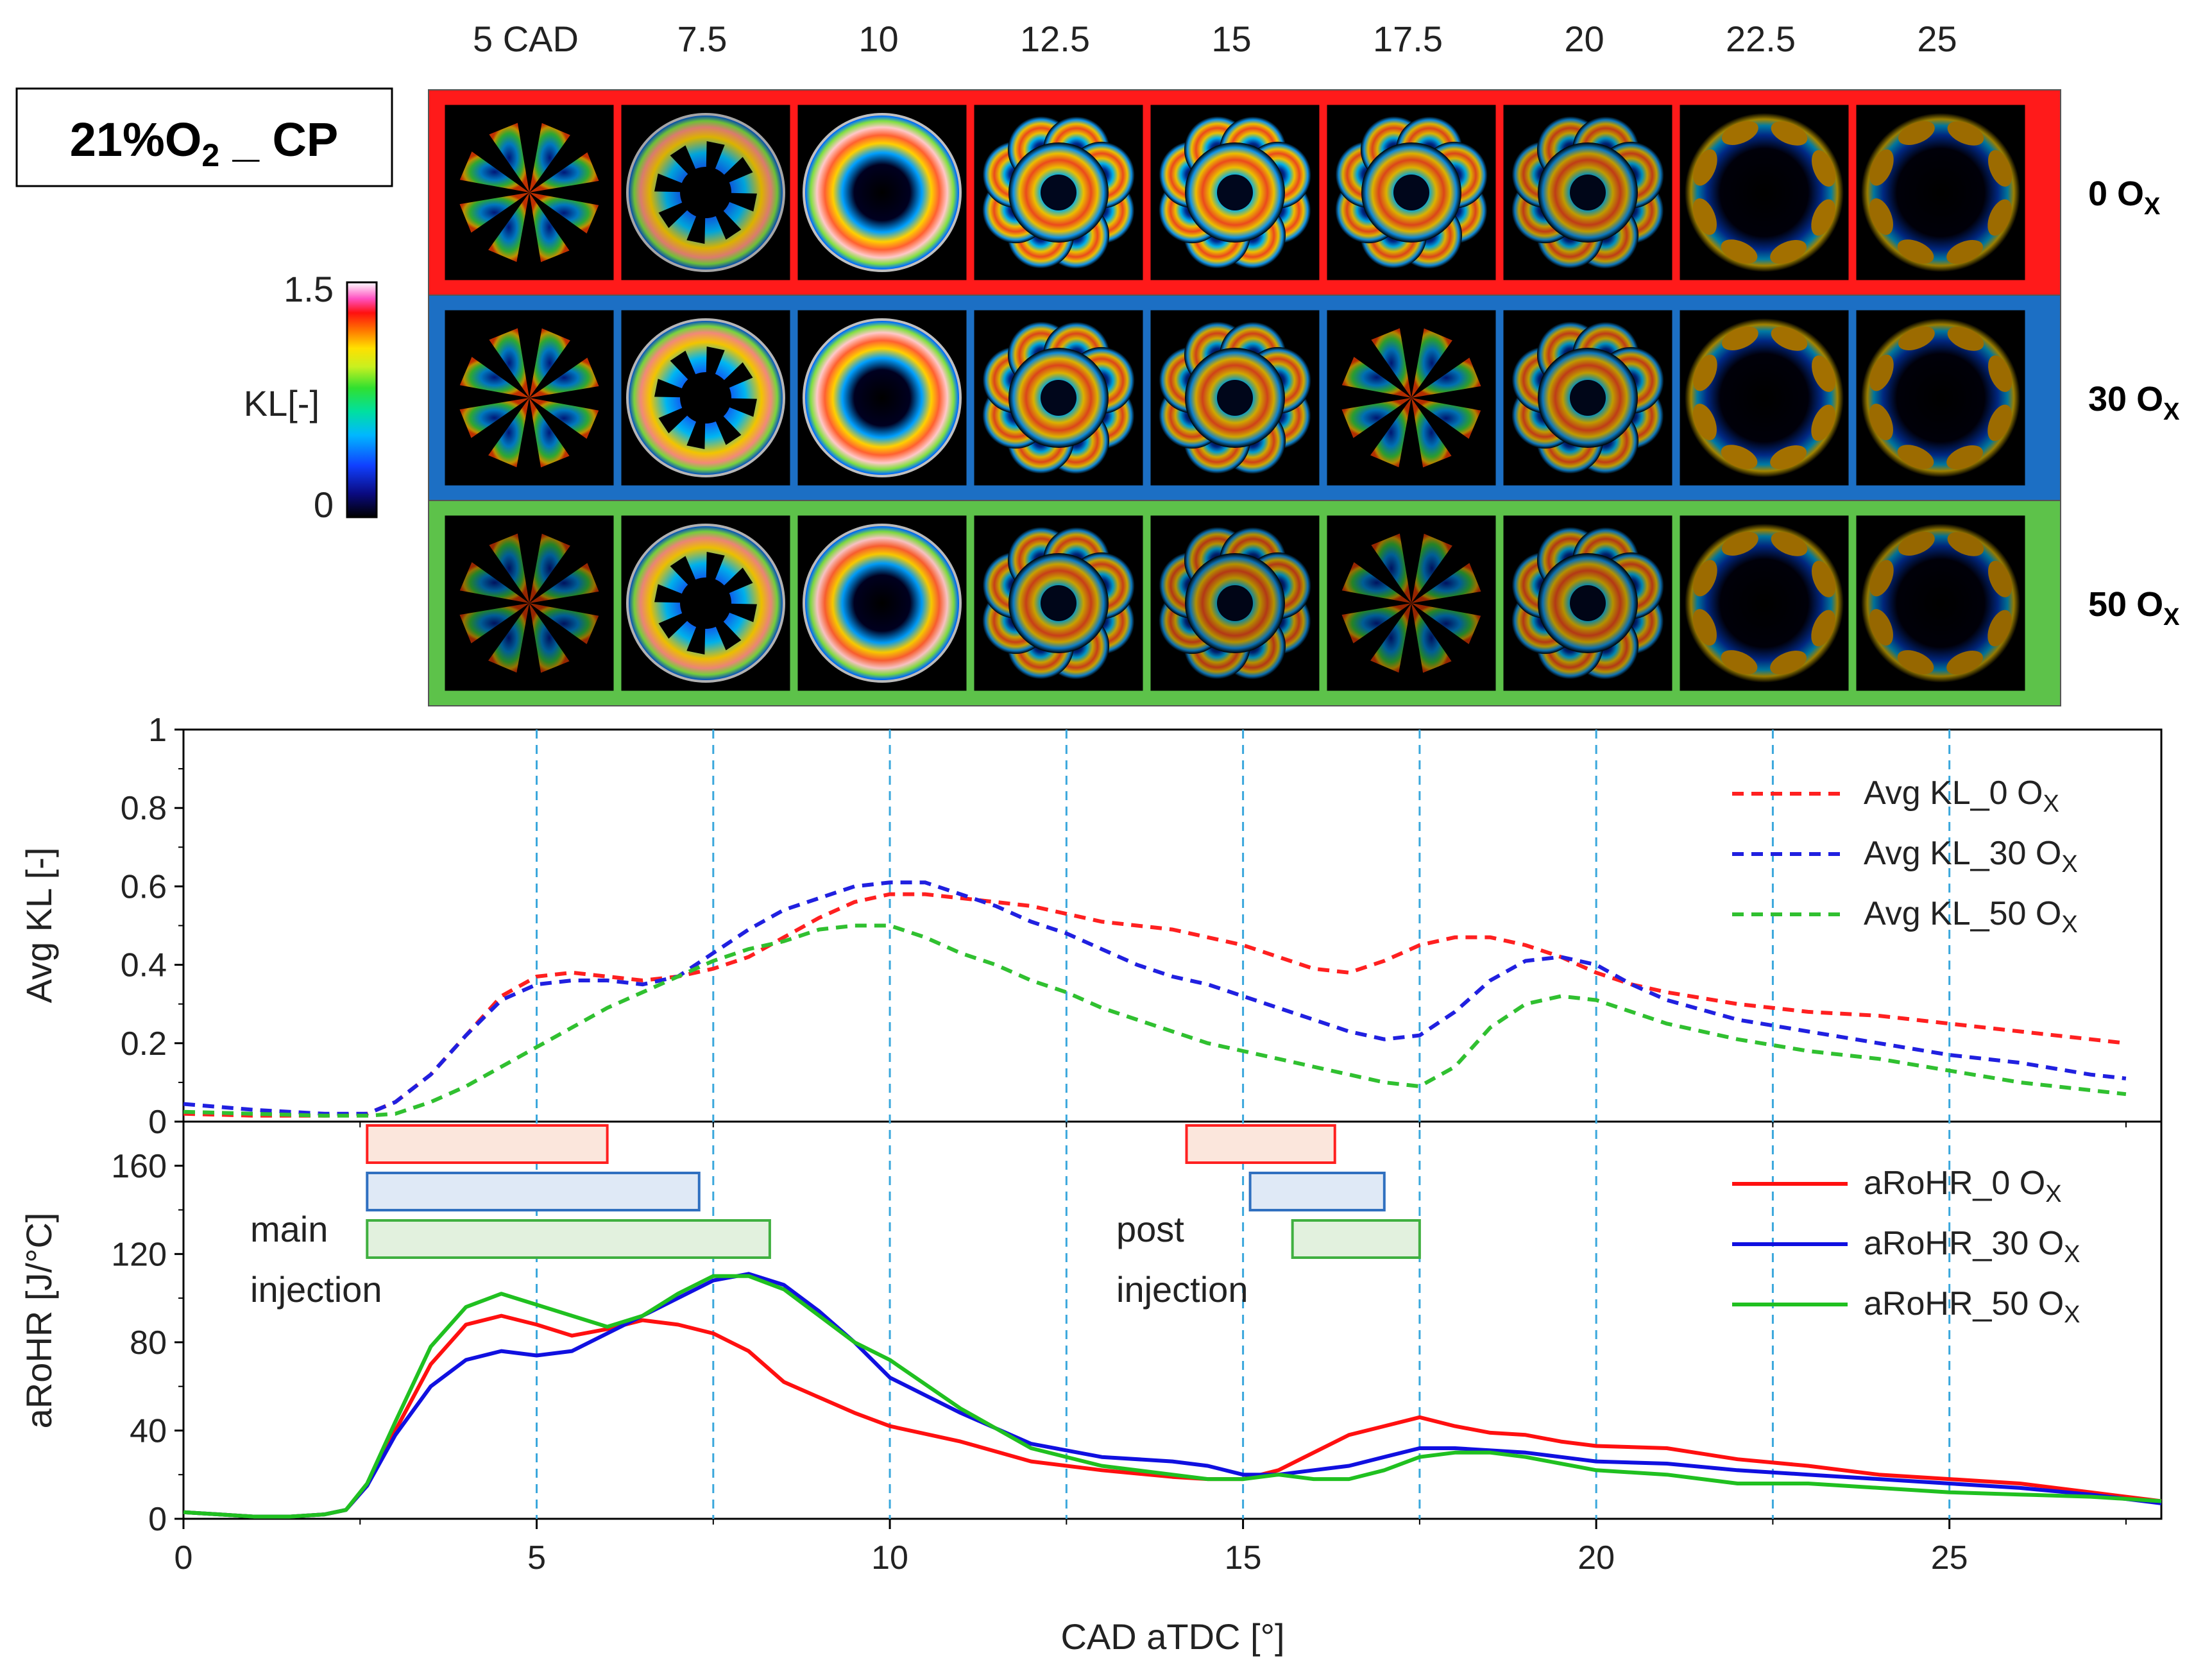 This screenshot has width=2212, height=1676. Describe the element at coordinates (1972, 1246) in the screenshot. I see `legend-label: aRoHR_30 OX` at that location.